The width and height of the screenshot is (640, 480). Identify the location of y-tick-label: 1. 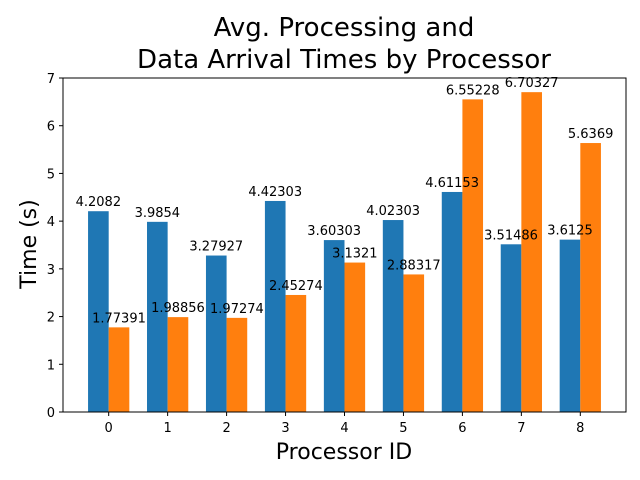
(51, 365).